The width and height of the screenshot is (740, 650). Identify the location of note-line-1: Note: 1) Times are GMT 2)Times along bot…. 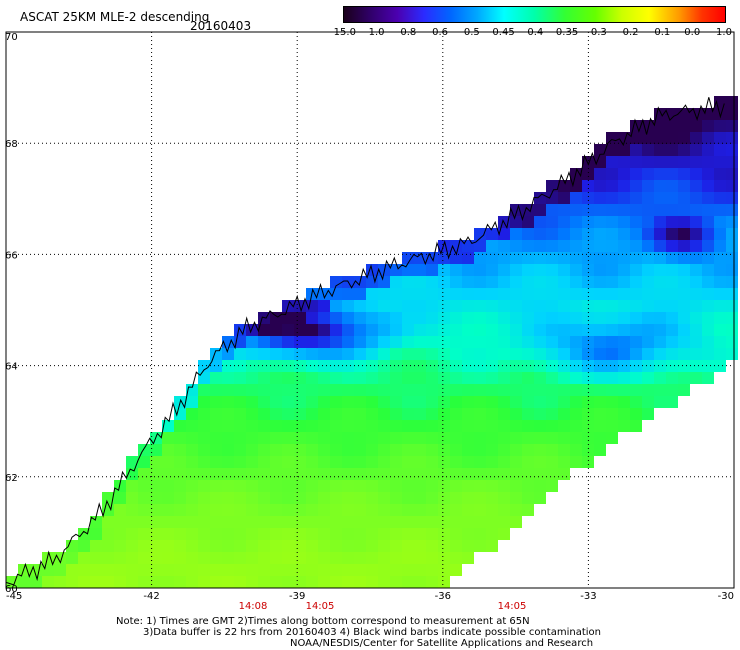
(323, 621).